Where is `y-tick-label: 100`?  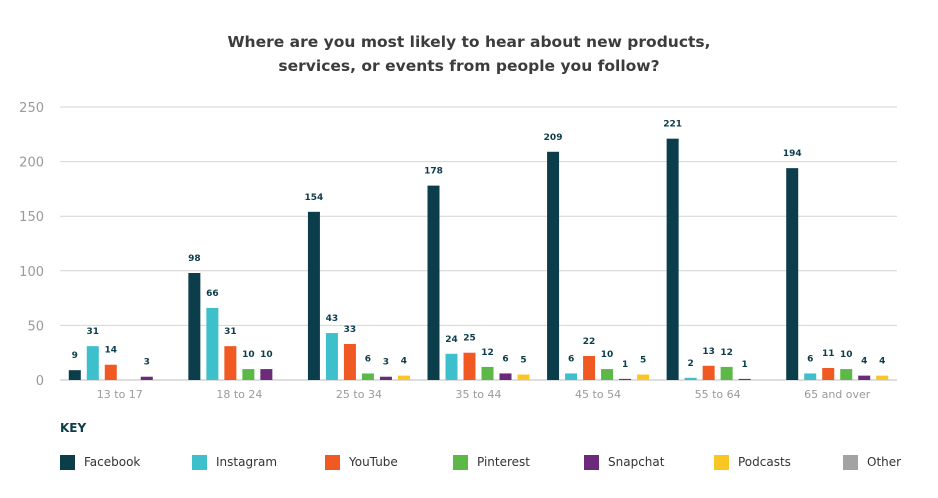 y-tick-label: 100 is located at coordinates (31, 272).